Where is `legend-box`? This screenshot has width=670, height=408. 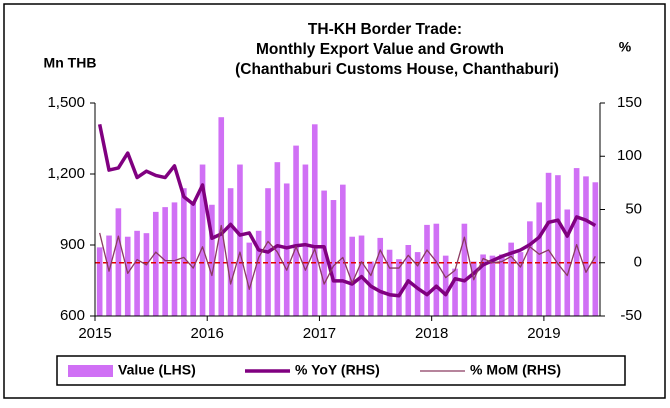
legend-box is located at coordinates (341, 370).